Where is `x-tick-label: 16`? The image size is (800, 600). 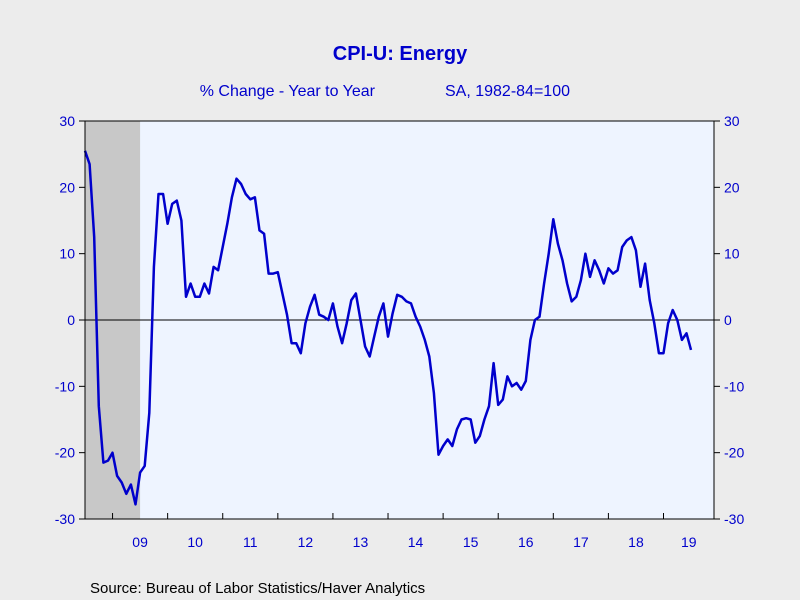
x-tick-label: 16 is located at coordinates (526, 542).